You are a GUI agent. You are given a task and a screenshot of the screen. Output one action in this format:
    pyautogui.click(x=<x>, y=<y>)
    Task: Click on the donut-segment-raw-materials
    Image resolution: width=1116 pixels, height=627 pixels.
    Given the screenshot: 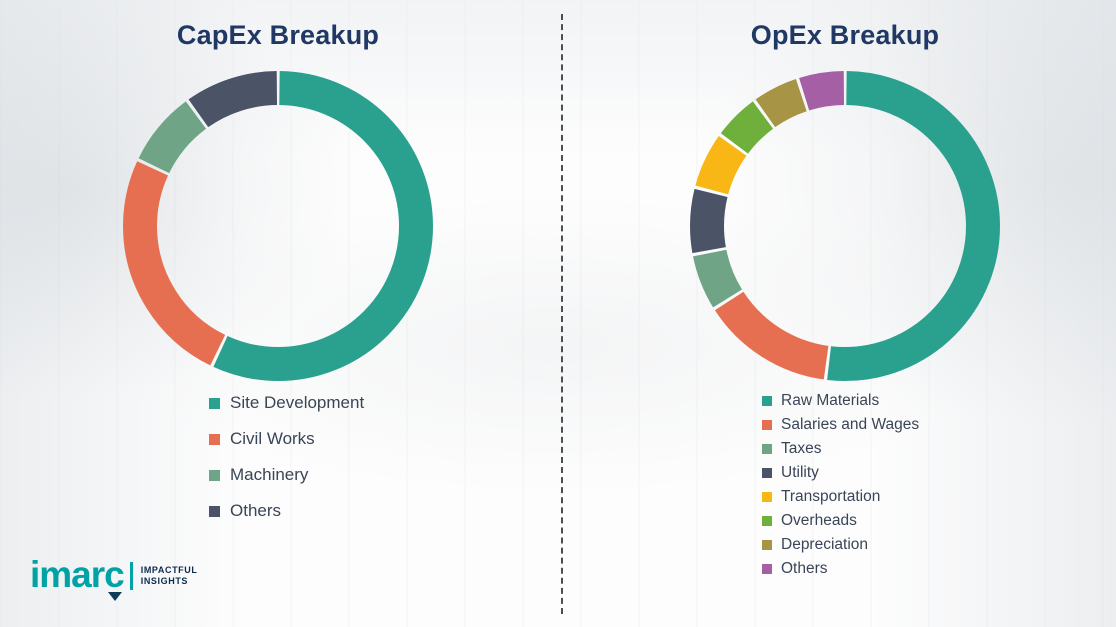 What is the action you would take?
    pyautogui.click(x=845, y=226)
    